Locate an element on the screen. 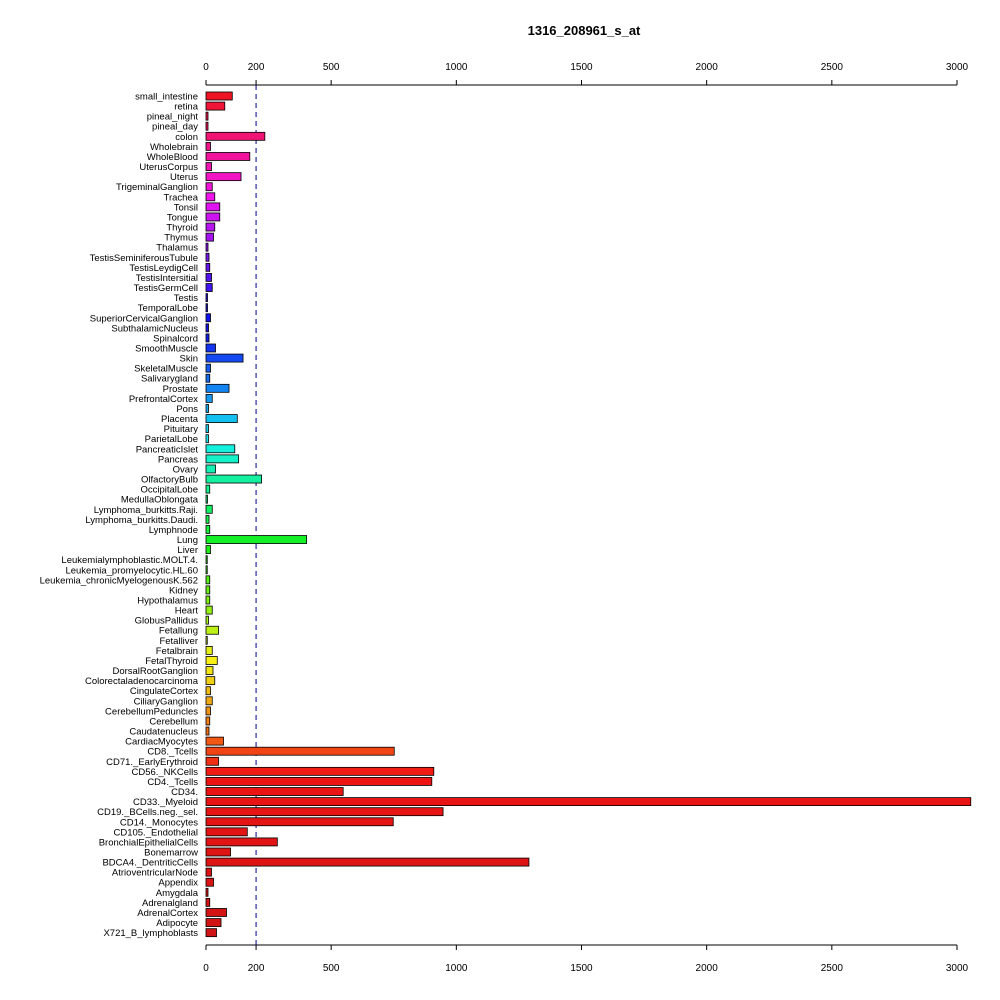  category-label: Leukemialymphoblastic.MOLT.4. is located at coordinates (129, 560).